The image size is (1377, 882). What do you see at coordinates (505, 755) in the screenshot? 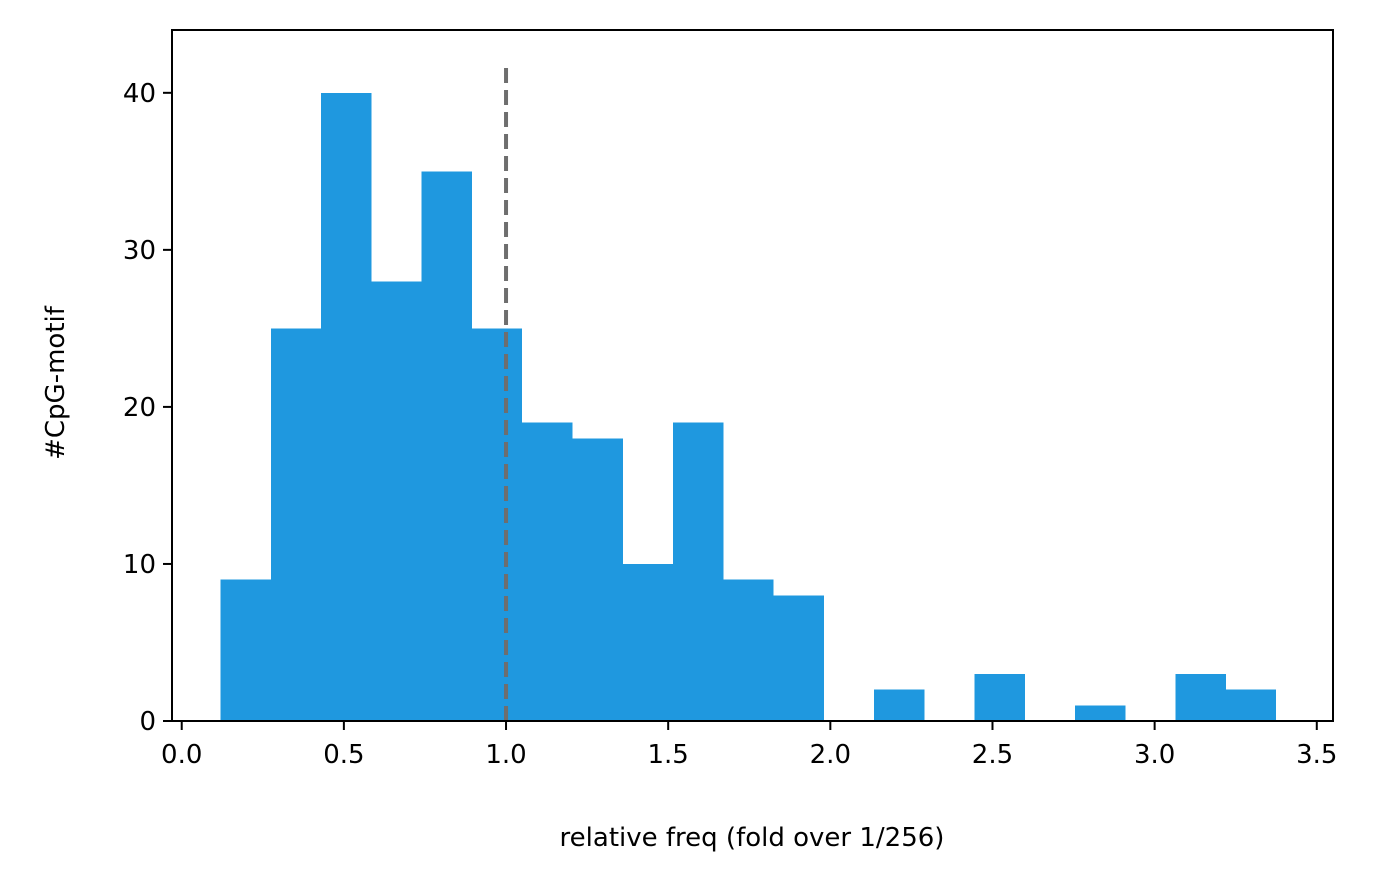
I see `x-tick-label: 1.0` at bounding box center [505, 755].